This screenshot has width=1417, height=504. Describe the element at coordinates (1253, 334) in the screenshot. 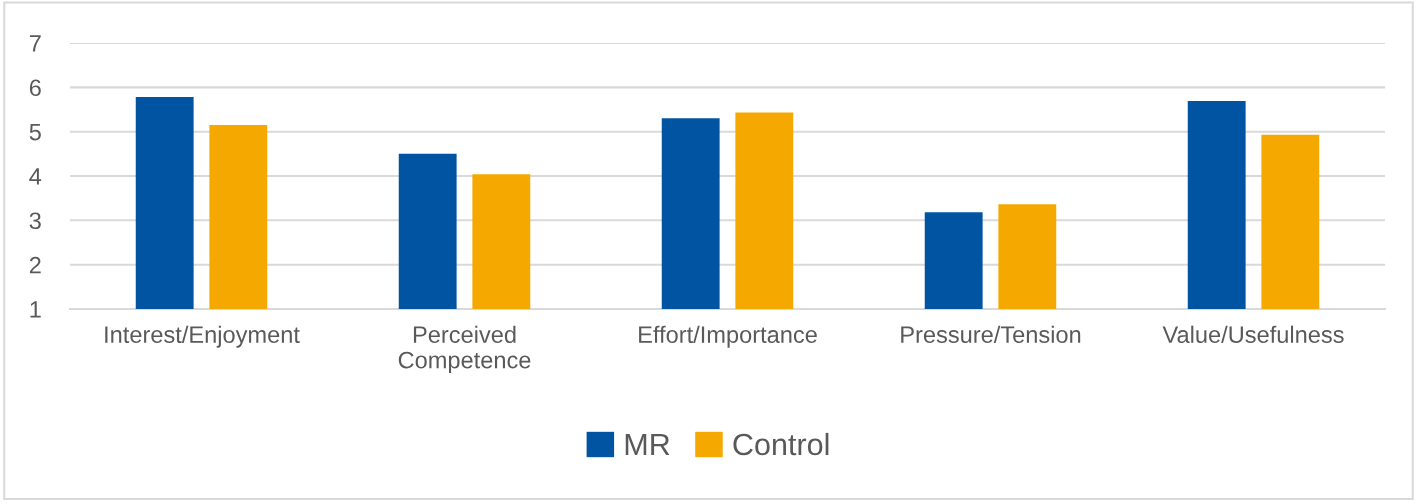

I see `x-tick-label: Value/Usefulness` at that location.